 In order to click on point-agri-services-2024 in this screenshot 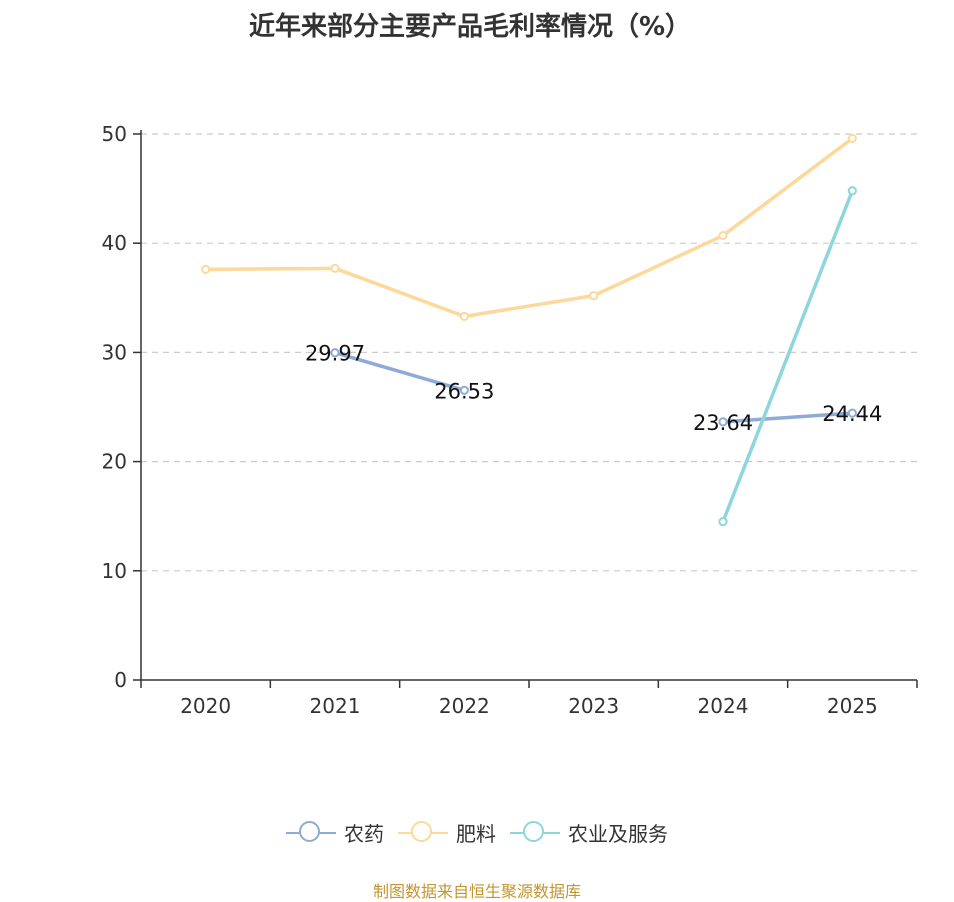, I will do `click(723, 522)`.